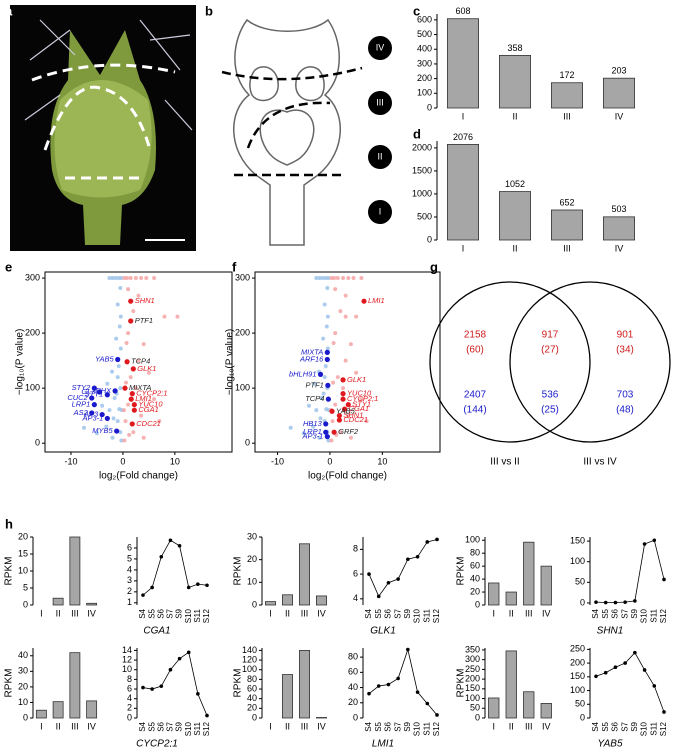 This screenshot has width=679, height=747. What do you see at coordinates (475, 335) in the screenshot?
I see `venn-count: 2158` at bounding box center [475, 335].